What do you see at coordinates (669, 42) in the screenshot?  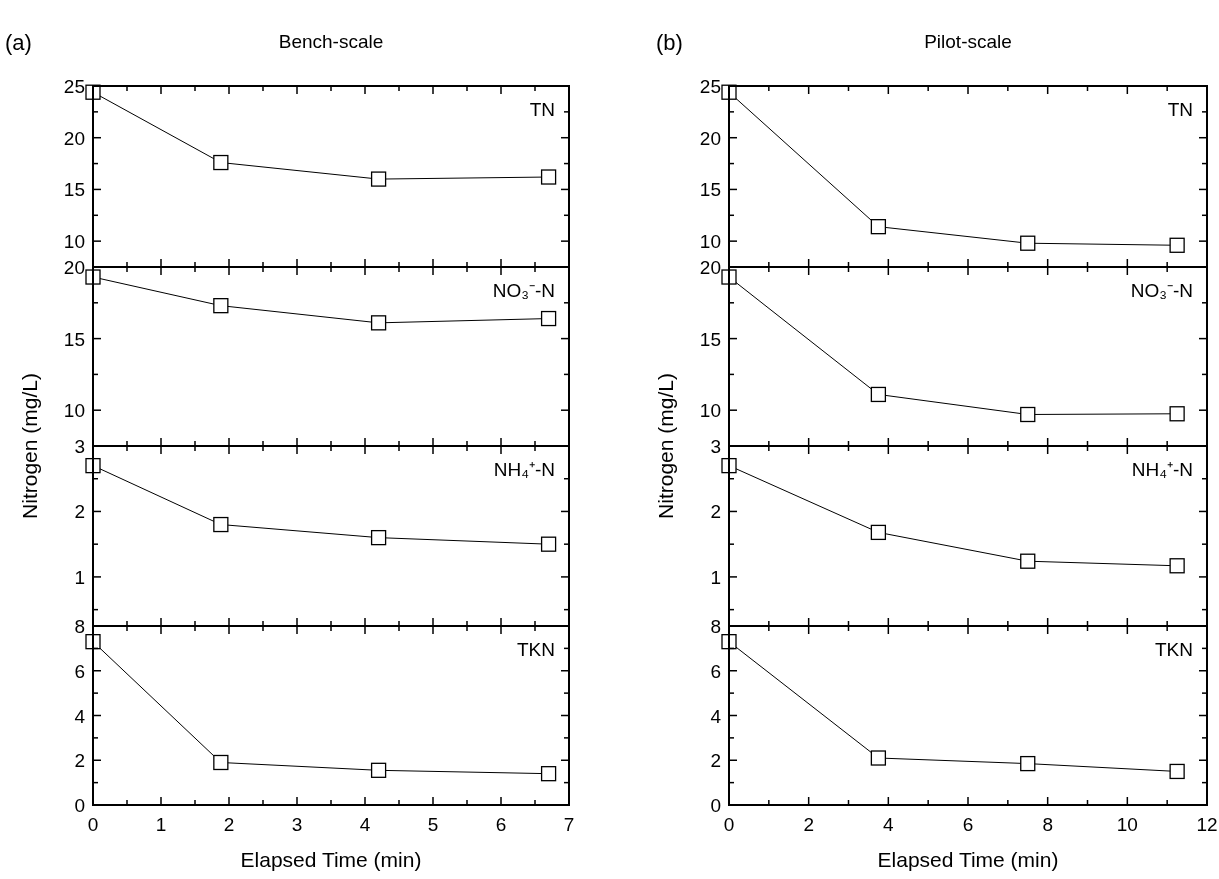 I see `text: (b)` at bounding box center [669, 42].